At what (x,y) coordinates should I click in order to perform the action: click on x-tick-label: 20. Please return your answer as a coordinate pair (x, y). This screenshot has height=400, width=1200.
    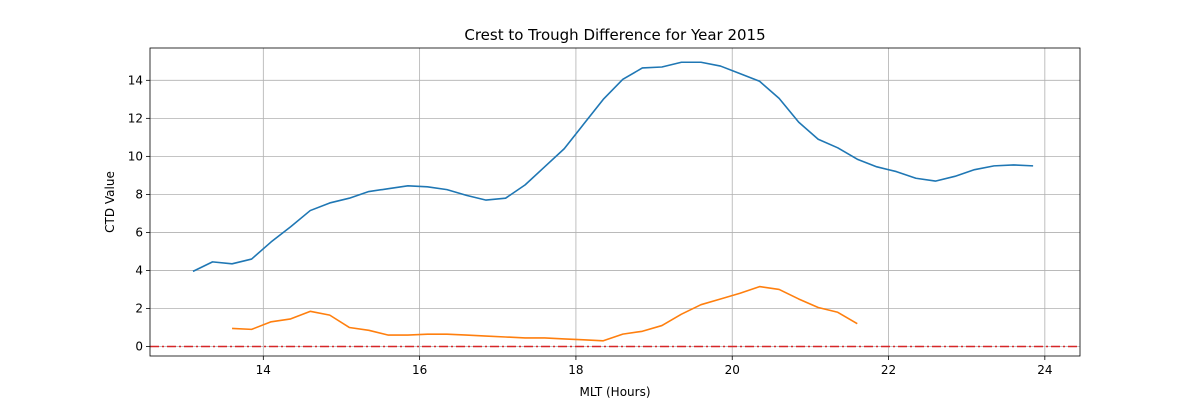
    Looking at the image, I should click on (732, 370).